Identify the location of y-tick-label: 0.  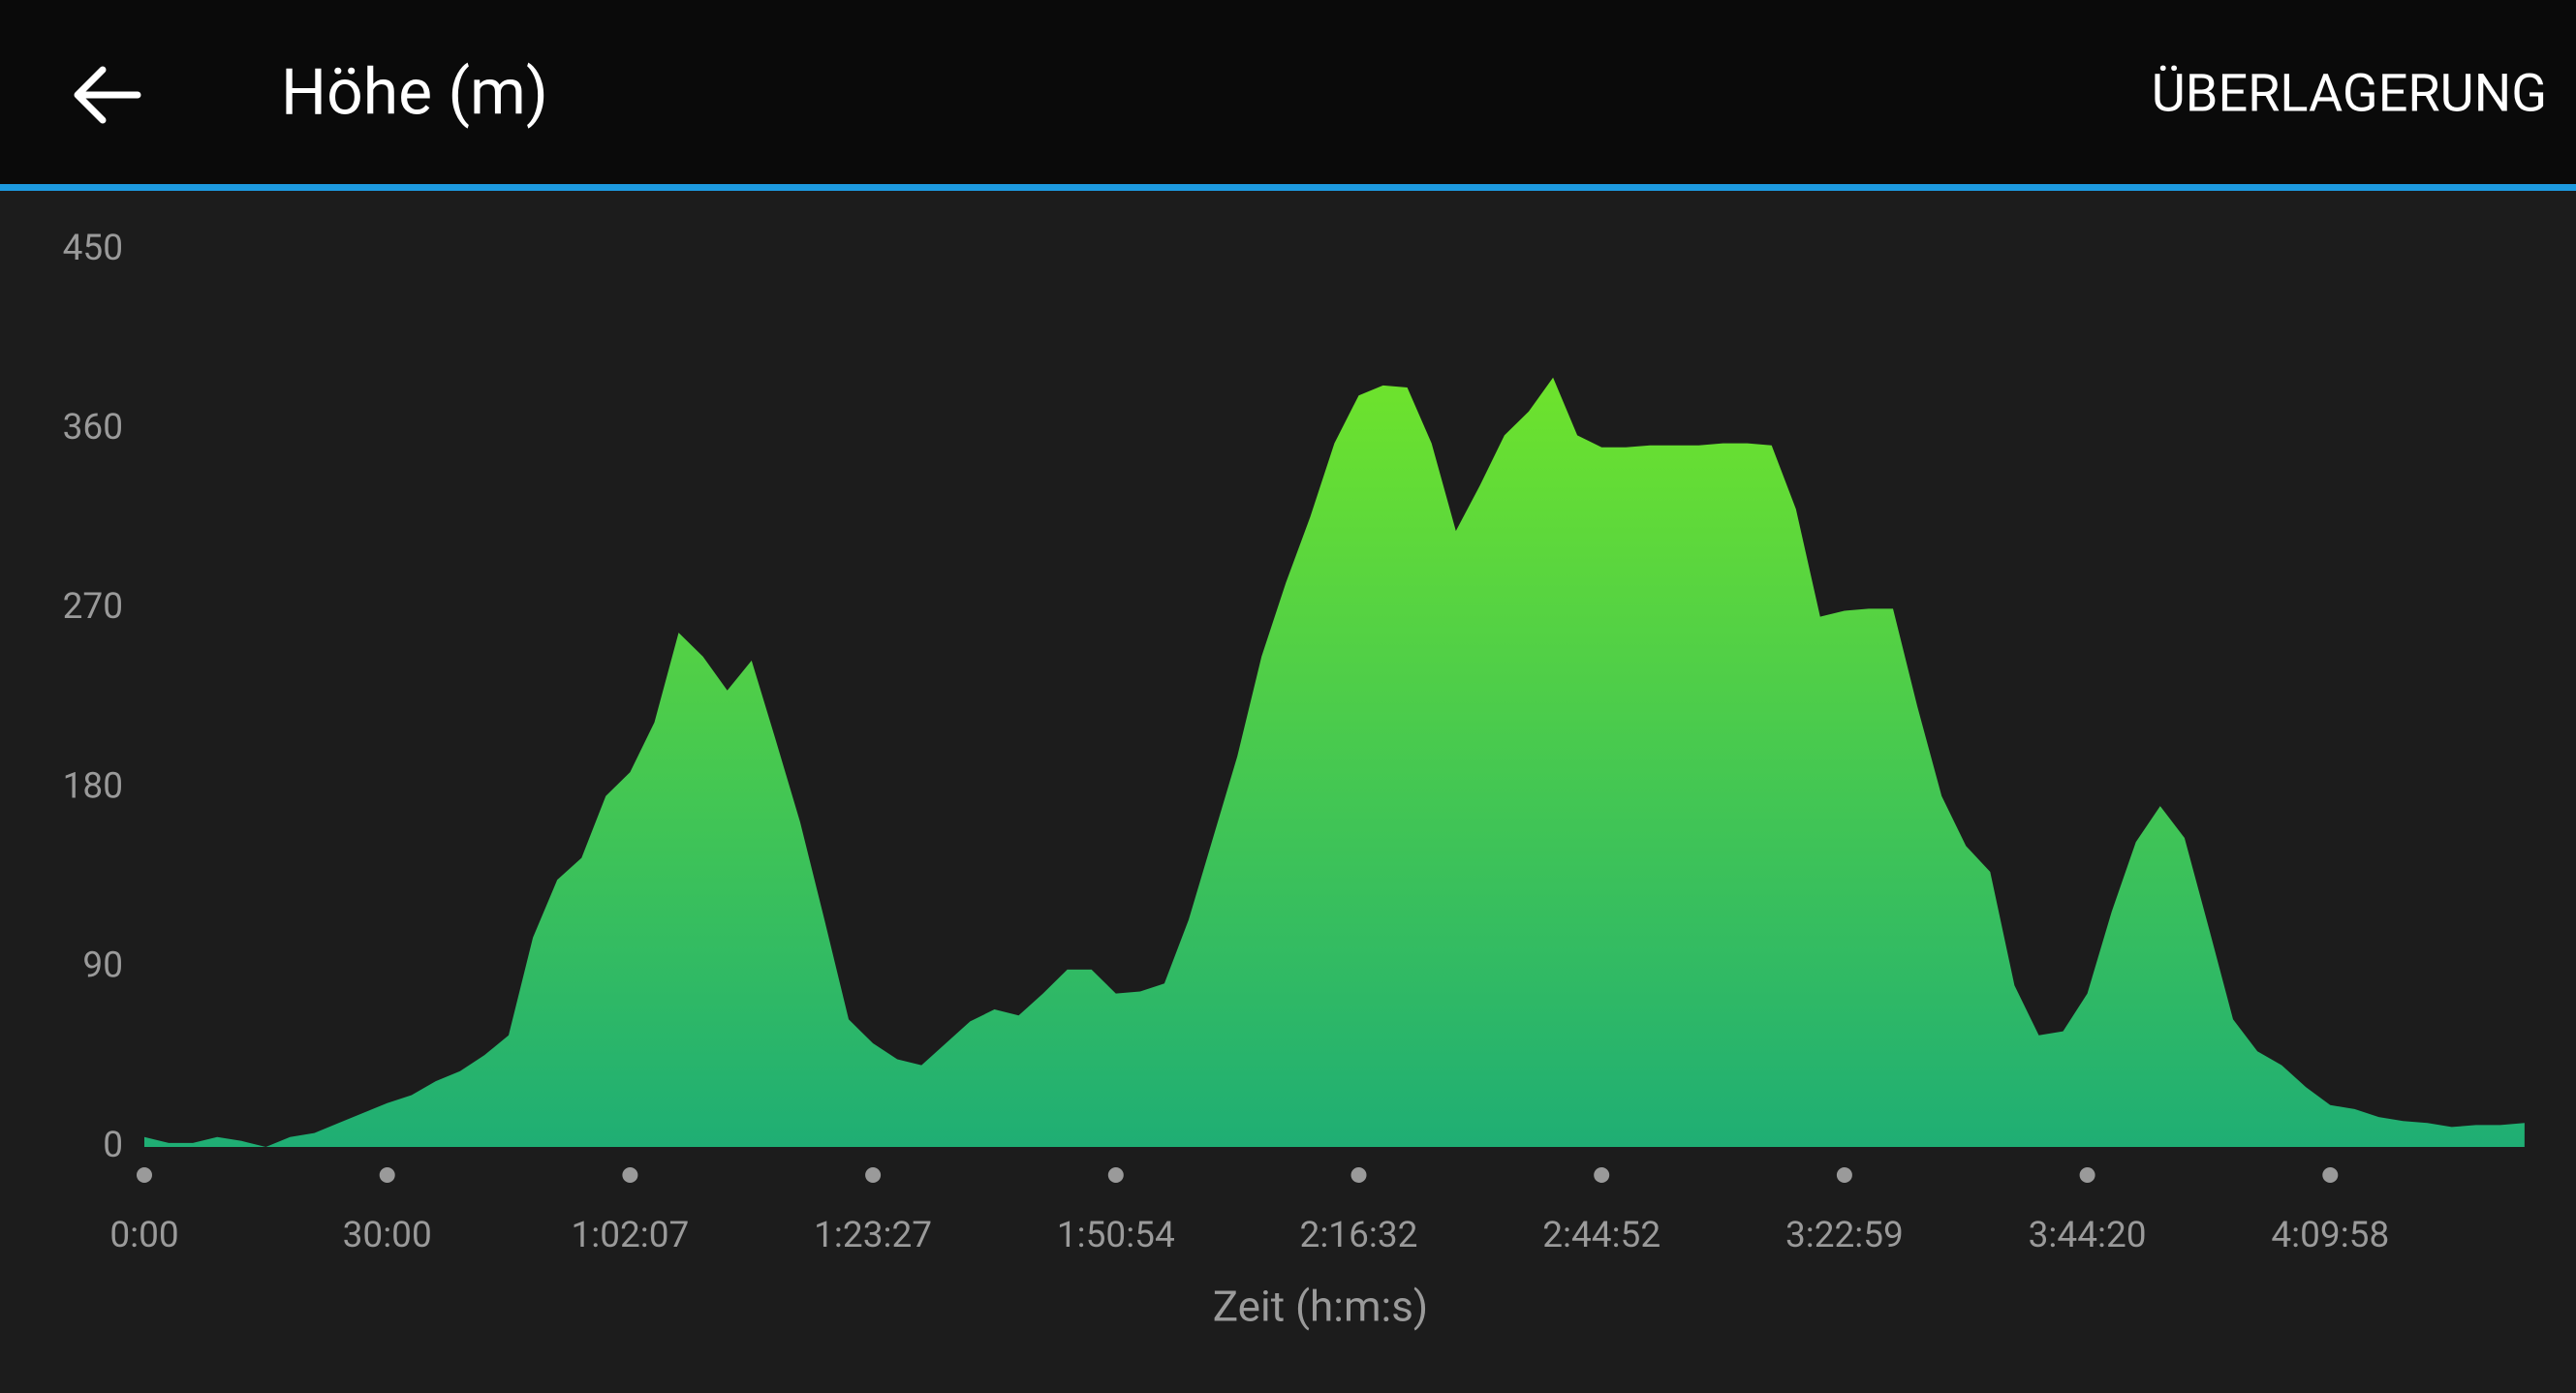
(113, 1145).